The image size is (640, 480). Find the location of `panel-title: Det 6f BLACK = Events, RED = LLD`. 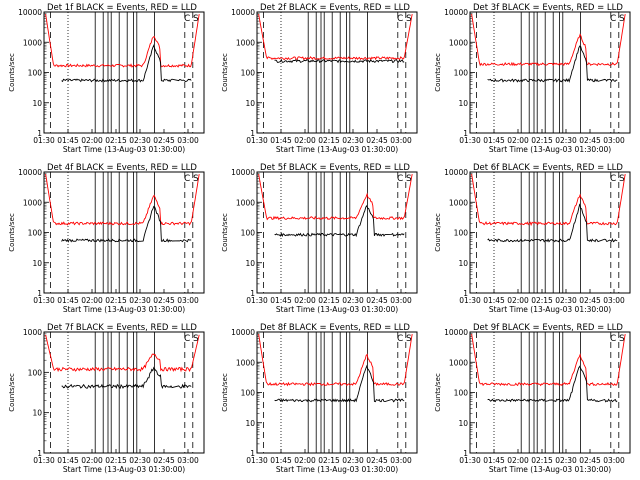

panel-title: Det 6f BLACK = Events, RED = LLD is located at coordinates (548, 168).